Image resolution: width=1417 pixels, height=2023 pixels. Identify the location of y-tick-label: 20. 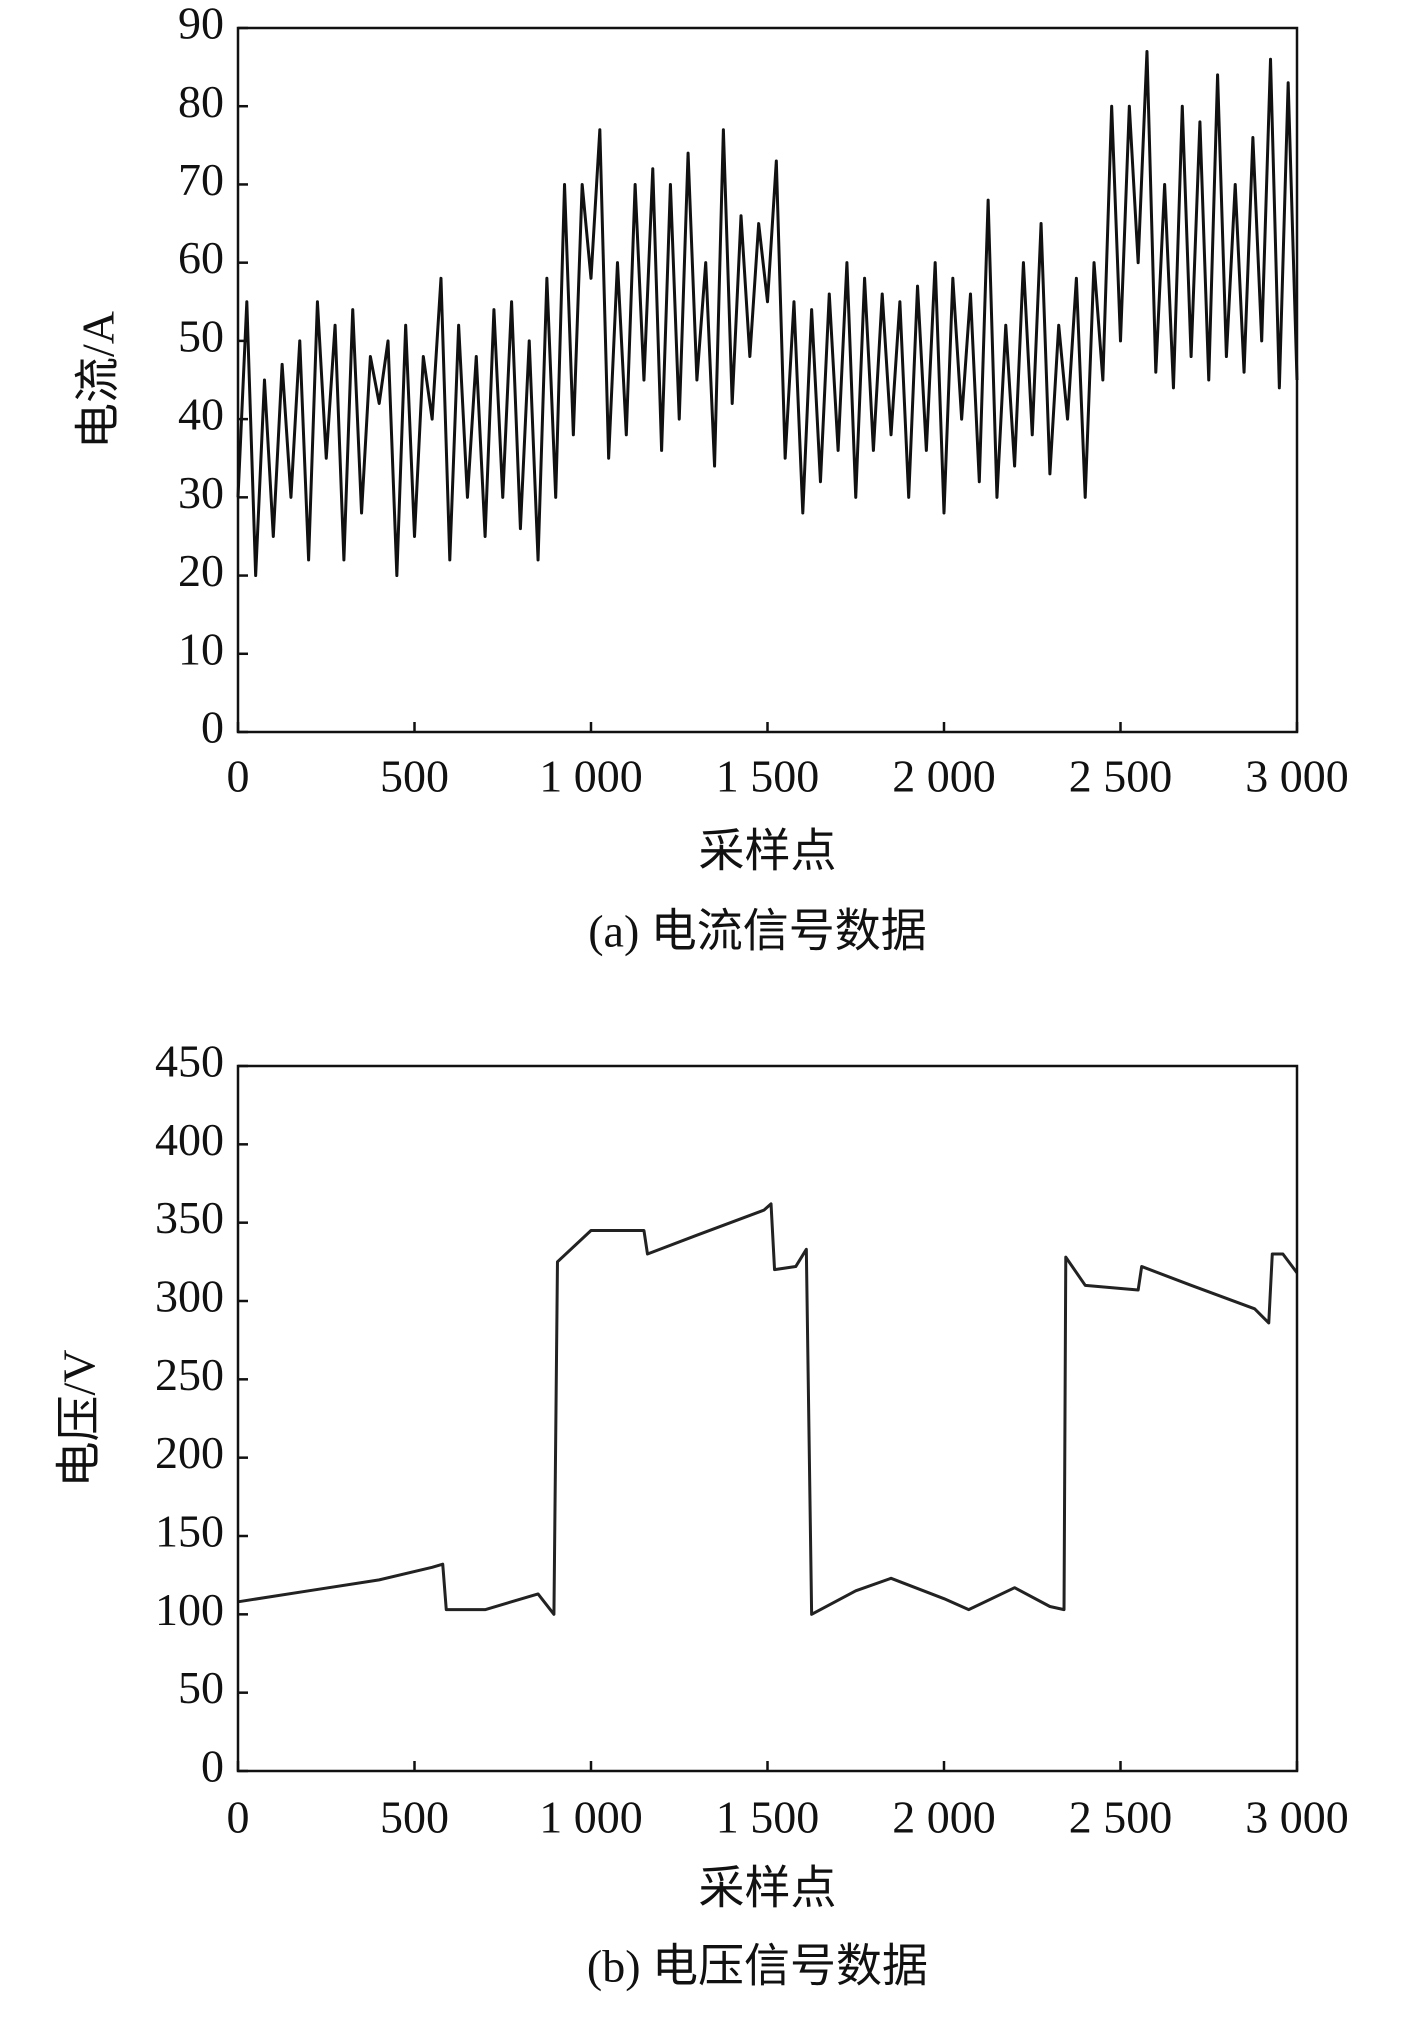
(201, 570).